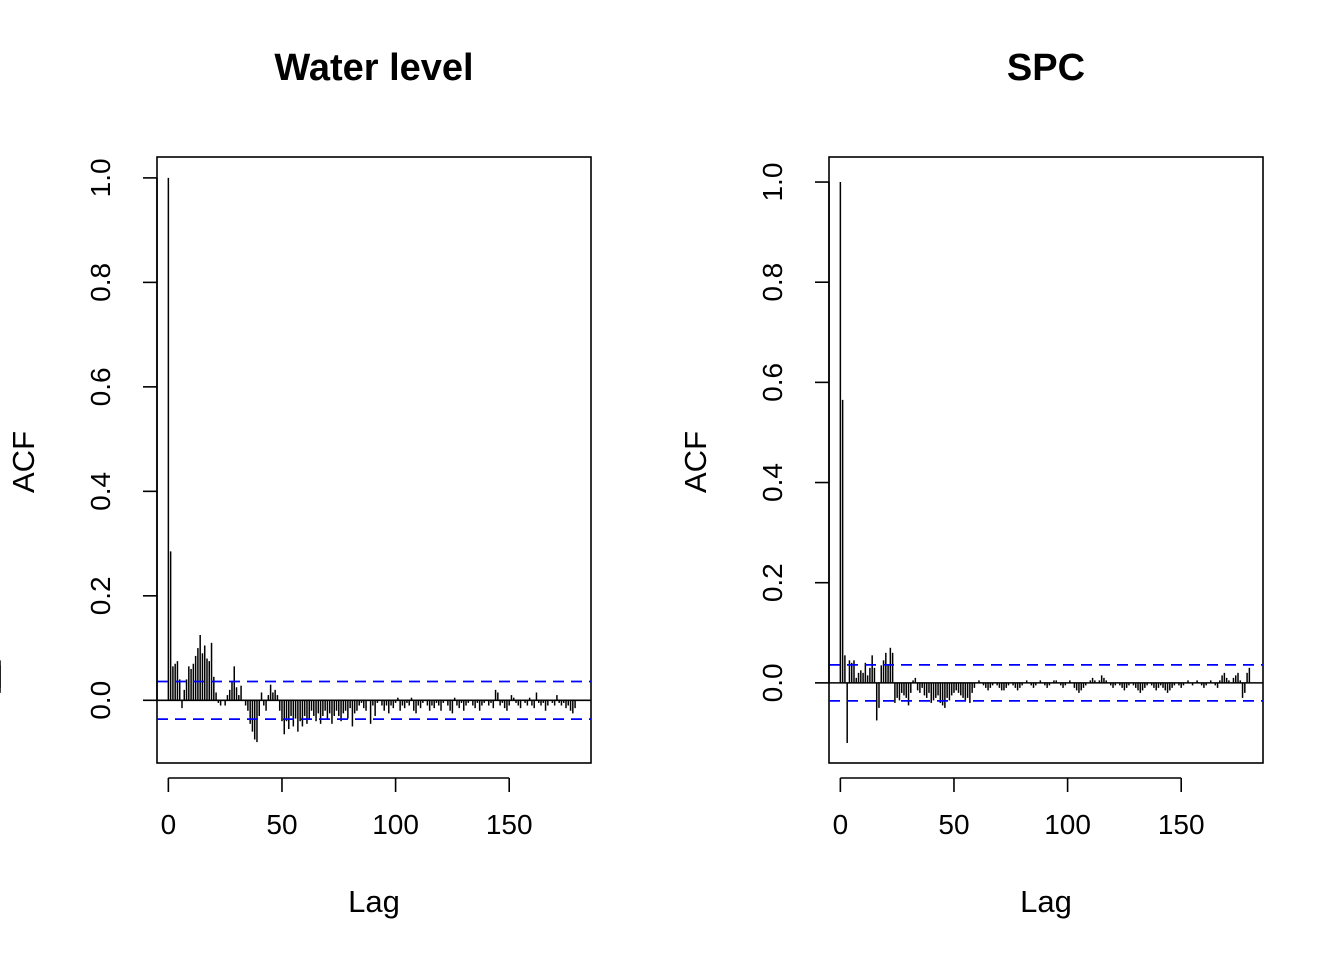 This screenshot has width=1344, height=960. I want to click on panel-title: Water level, so click(373, 68).